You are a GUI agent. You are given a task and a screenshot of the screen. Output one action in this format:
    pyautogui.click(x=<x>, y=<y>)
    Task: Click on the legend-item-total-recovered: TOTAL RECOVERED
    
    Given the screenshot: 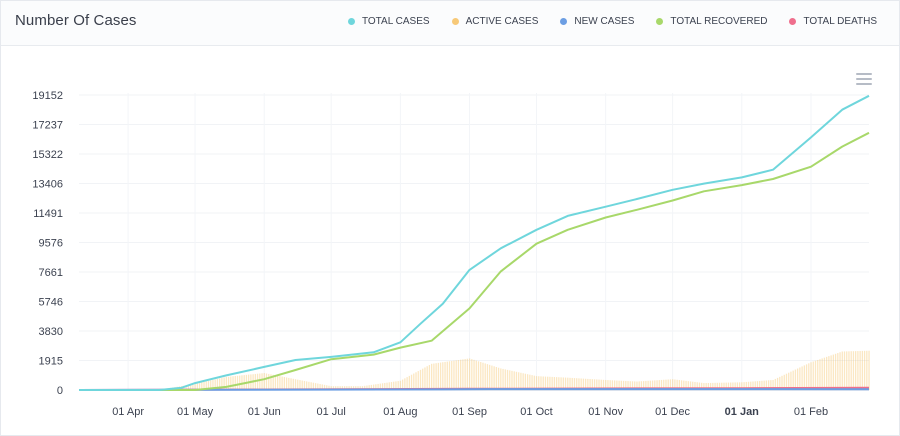 What is the action you would take?
    pyautogui.click(x=711, y=21)
    